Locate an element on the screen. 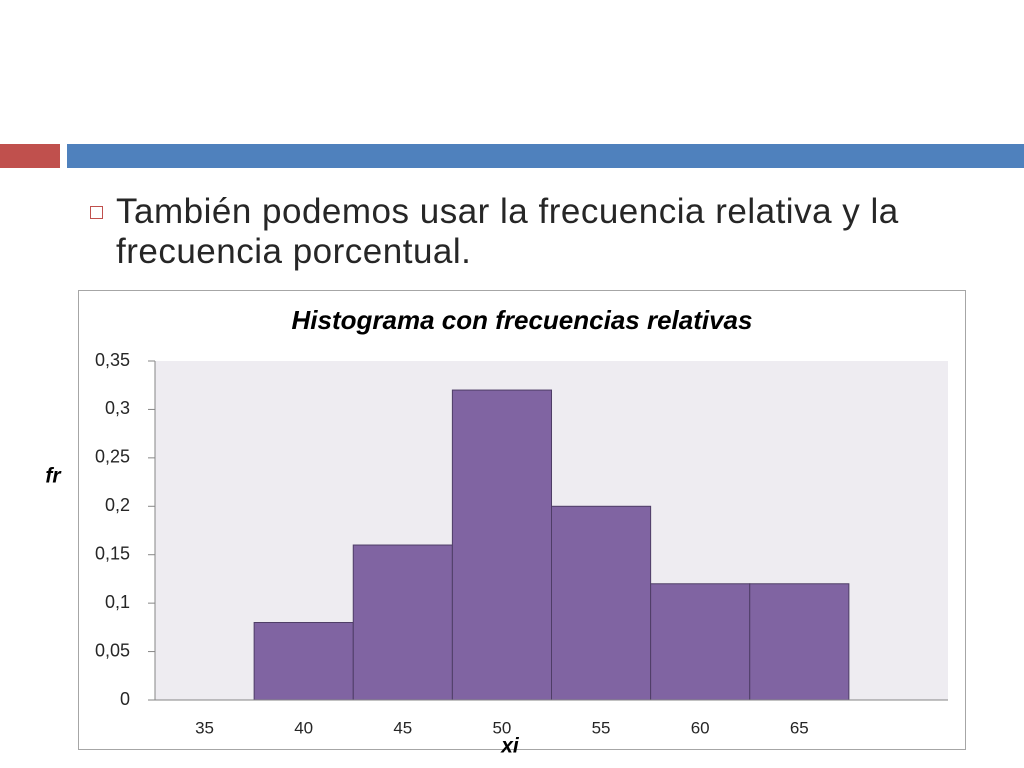  hollow-square-bullet-icon is located at coordinates (96, 212).